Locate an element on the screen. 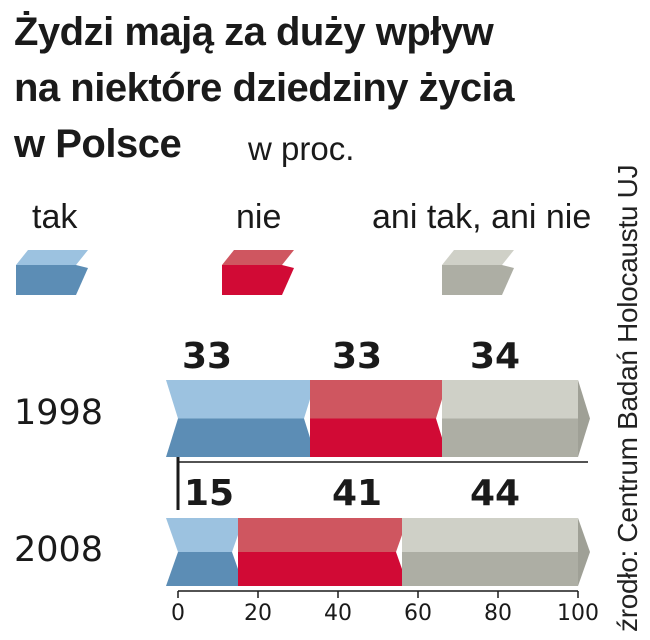 This screenshot has height=640, width=650. x-tick-label: 60 is located at coordinates (418, 613).